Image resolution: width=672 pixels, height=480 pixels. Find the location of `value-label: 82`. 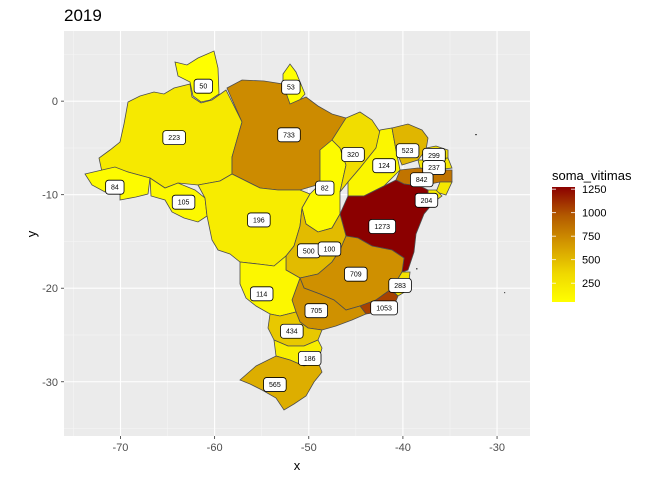

value-label: 82 is located at coordinates (325, 188).